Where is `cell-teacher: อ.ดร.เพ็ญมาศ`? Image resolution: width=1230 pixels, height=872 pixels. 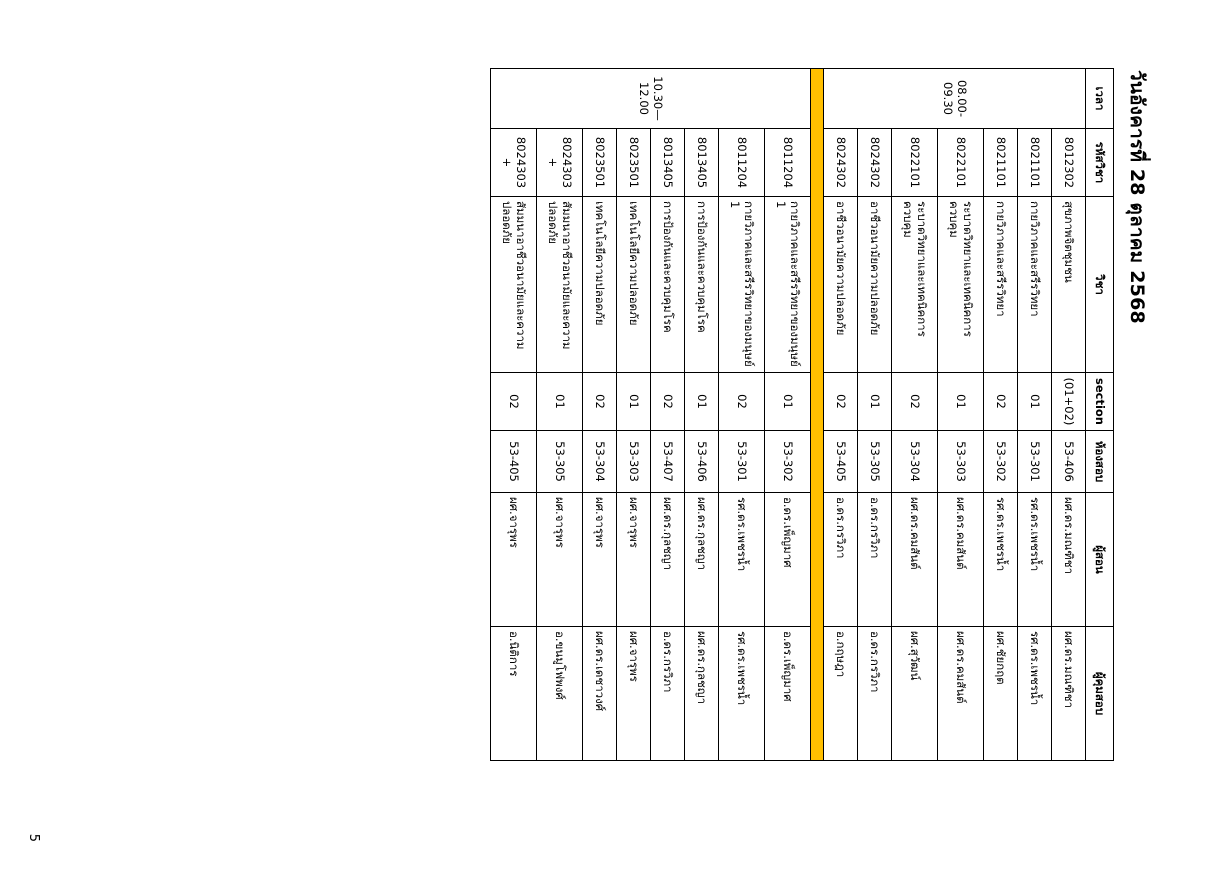
cell-teacher: อ.ดร.เพ็ญมาศ is located at coordinates (787, 559).